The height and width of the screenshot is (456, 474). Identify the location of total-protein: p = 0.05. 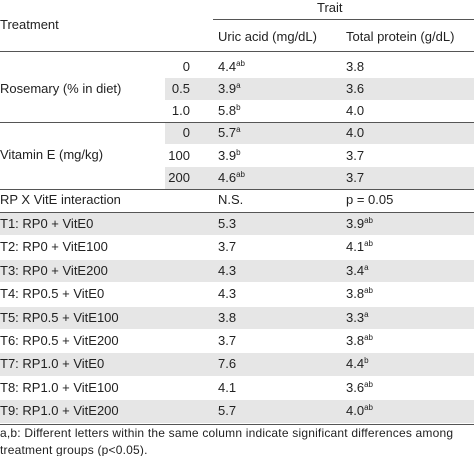
(369, 200).